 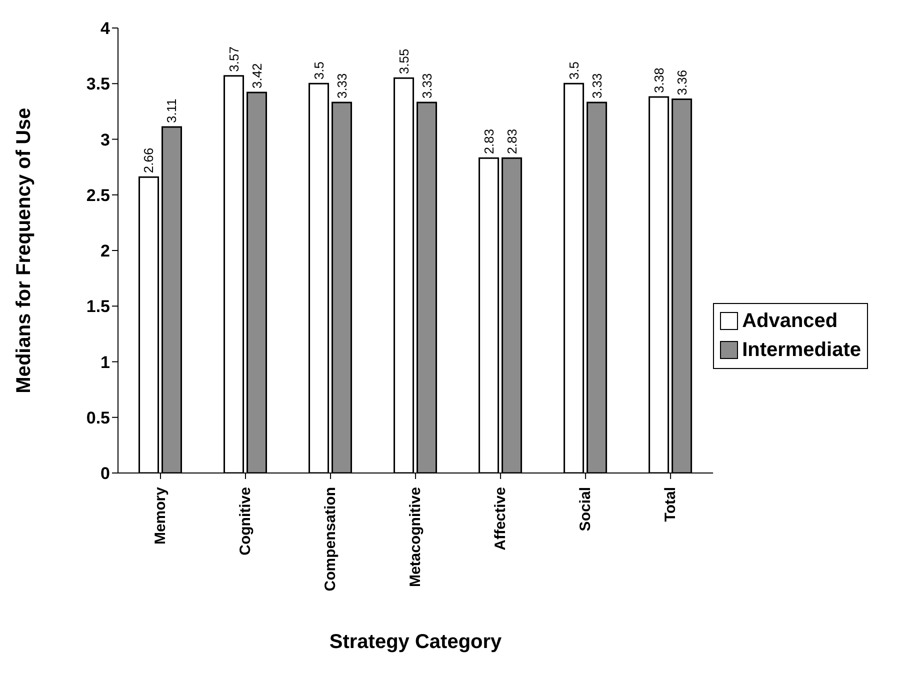 I want to click on y-tick-label: 0.5, so click(x=98, y=418).